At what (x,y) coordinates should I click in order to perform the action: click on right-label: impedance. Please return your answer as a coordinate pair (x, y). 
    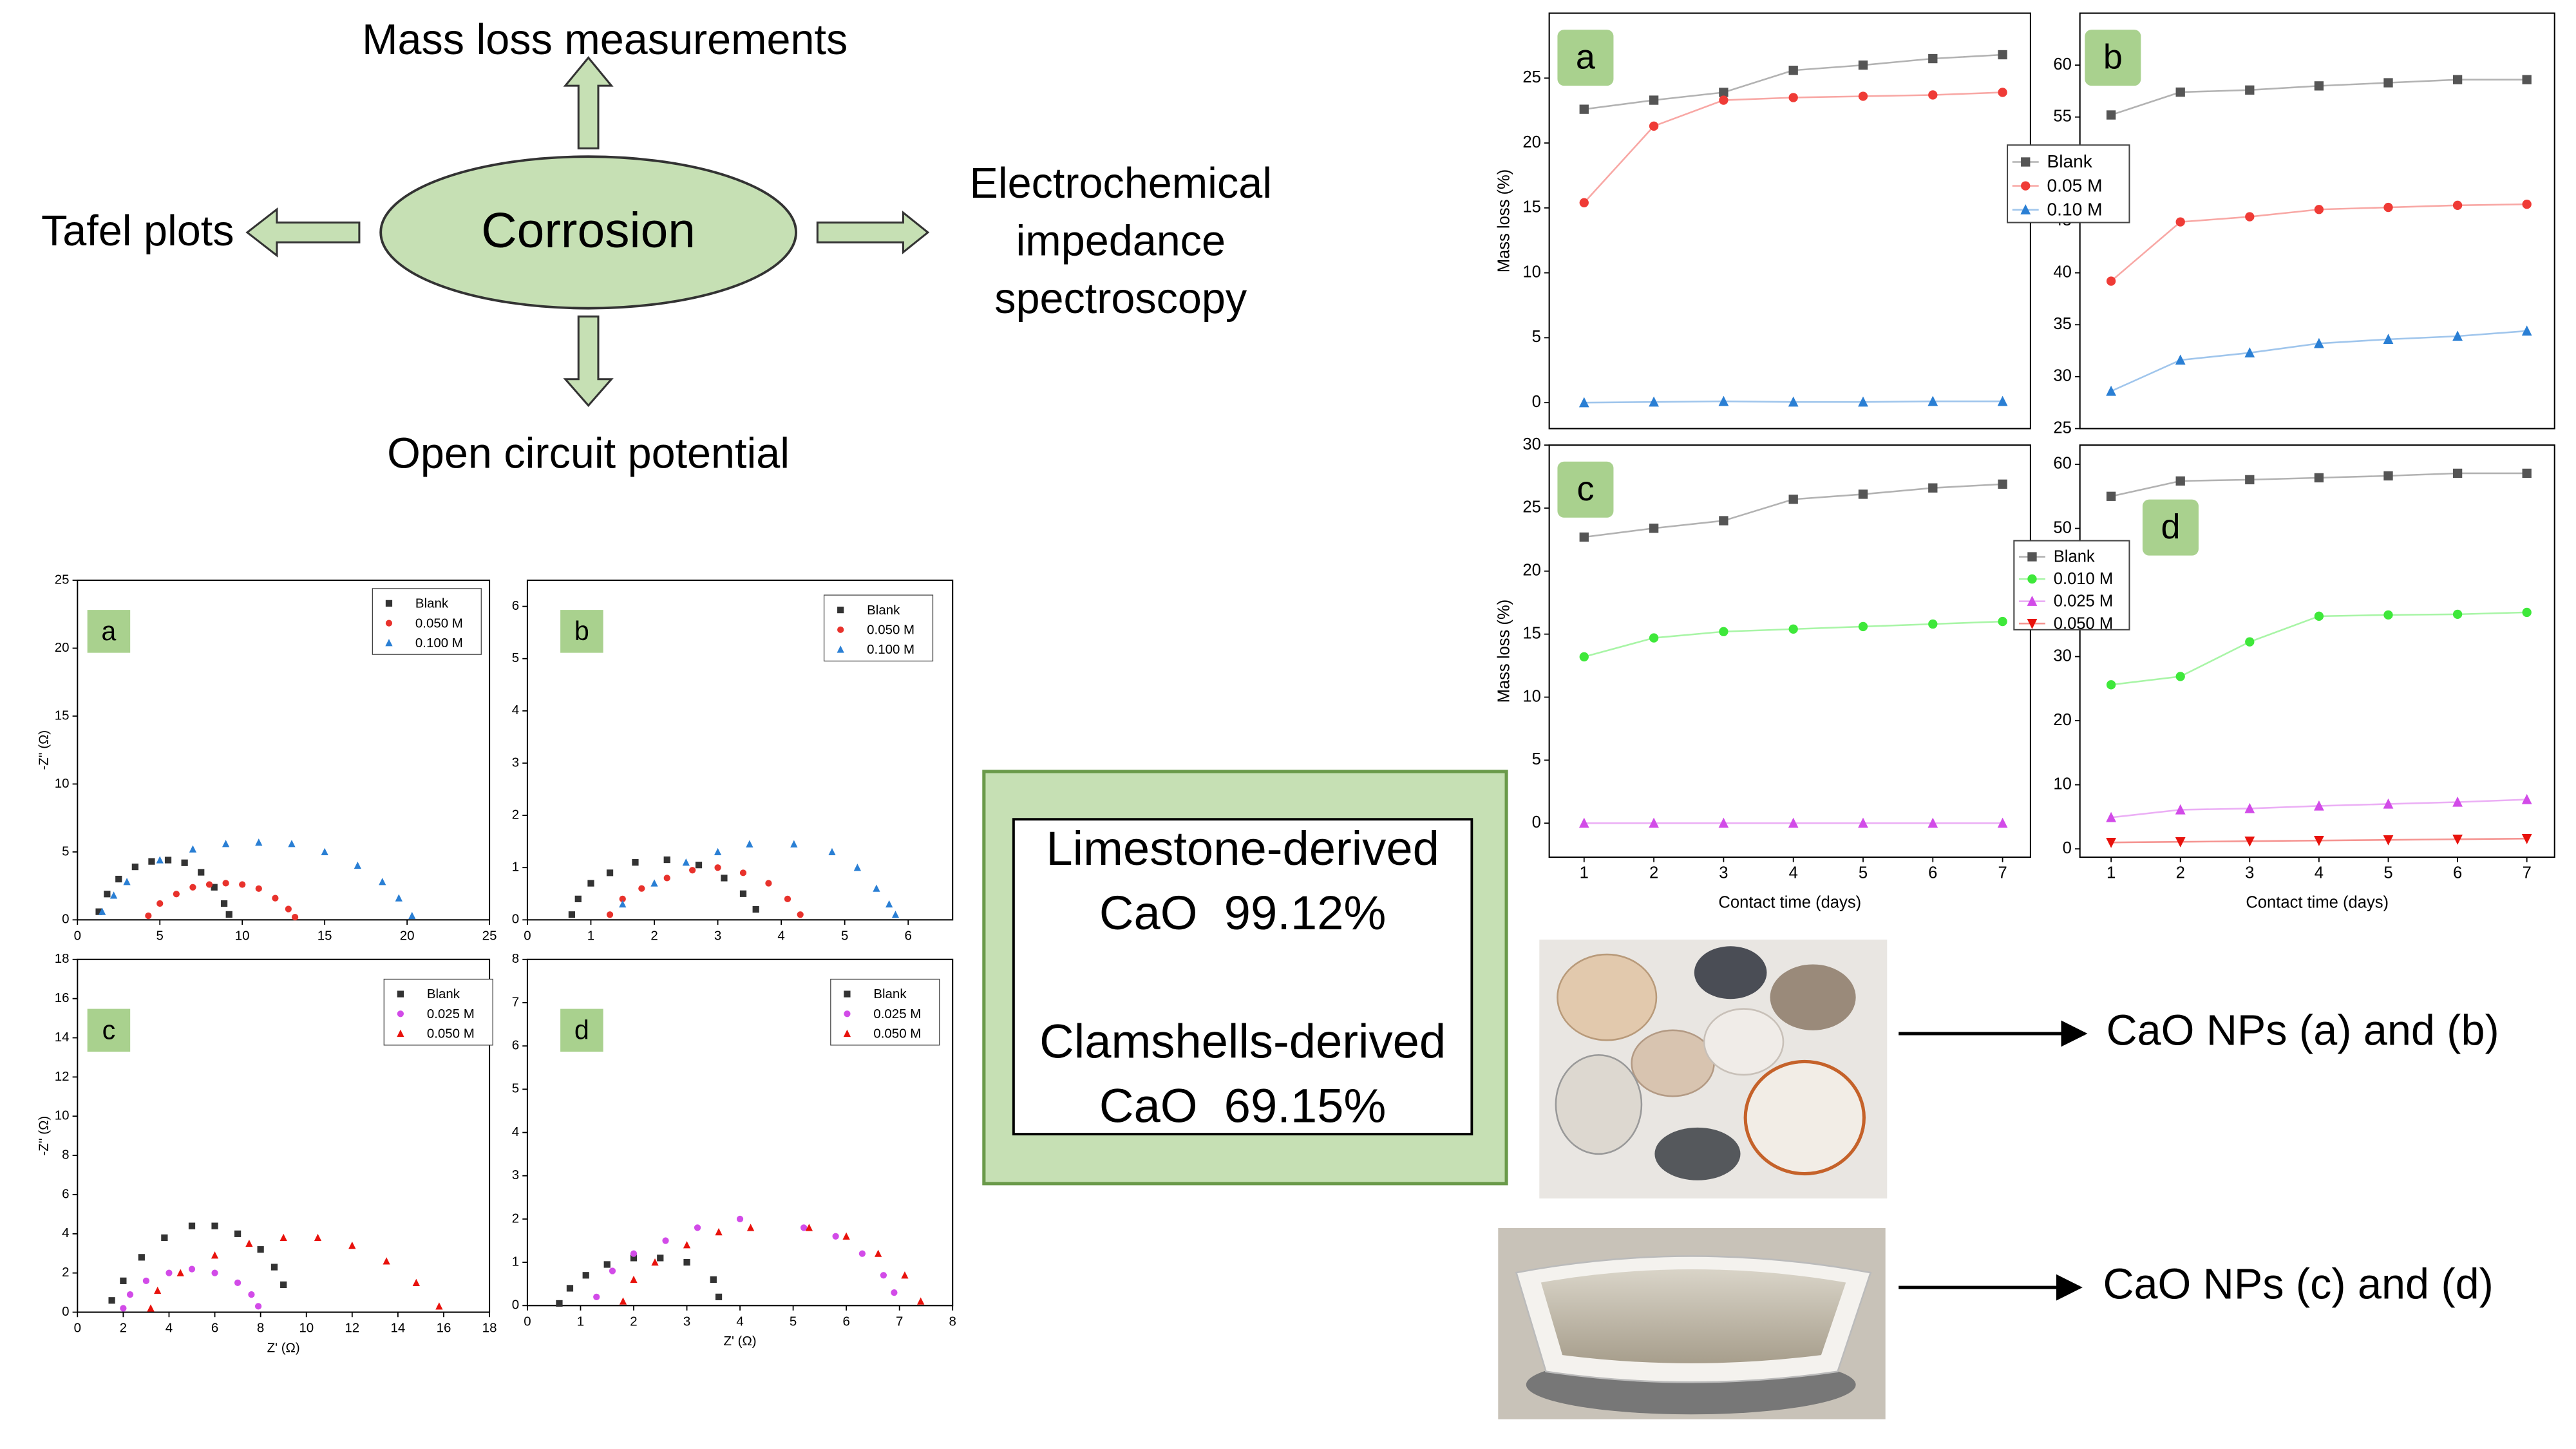
    Looking at the image, I should click on (1121, 241).